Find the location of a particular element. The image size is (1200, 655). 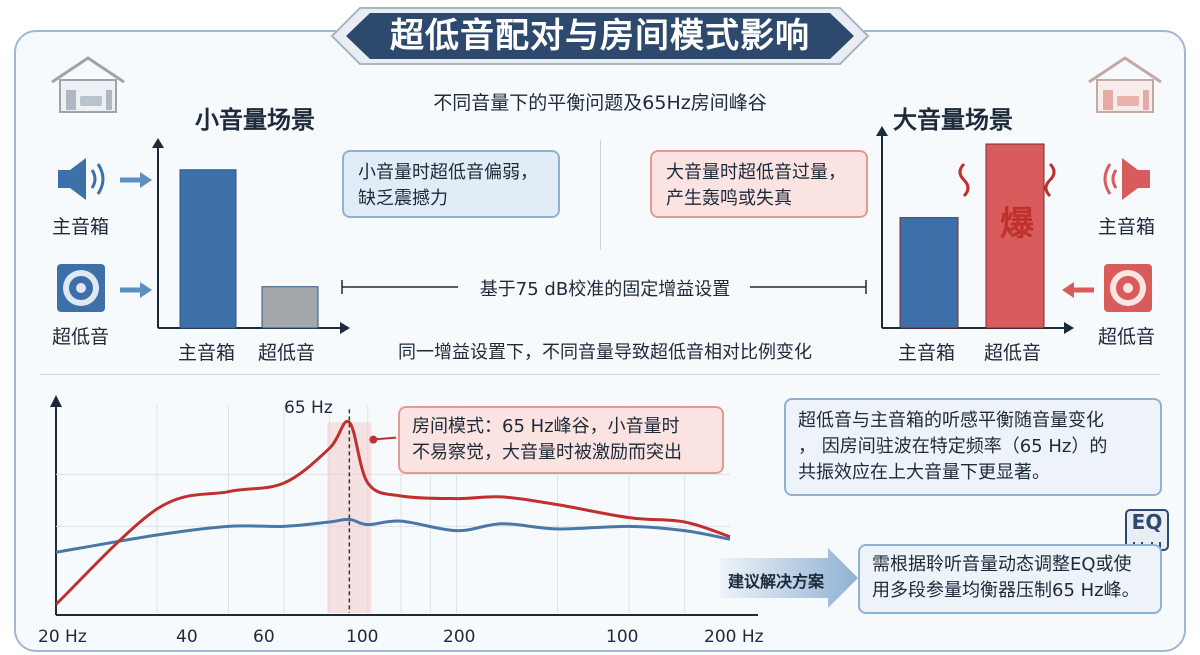

solution-box: 需根据聆听音量动态调整EQ或使 用多段参量均衡器压制65 Hz峰。 is located at coordinates (1010, 579).